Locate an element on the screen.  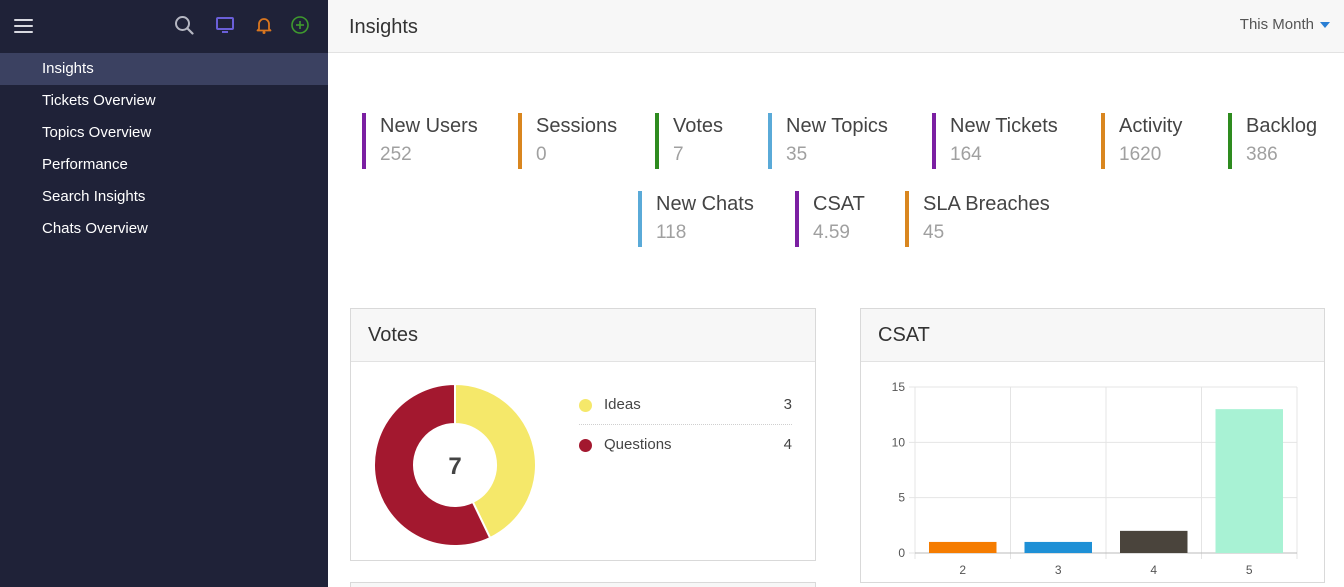
monitor-icon is located at coordinates (225, 25).